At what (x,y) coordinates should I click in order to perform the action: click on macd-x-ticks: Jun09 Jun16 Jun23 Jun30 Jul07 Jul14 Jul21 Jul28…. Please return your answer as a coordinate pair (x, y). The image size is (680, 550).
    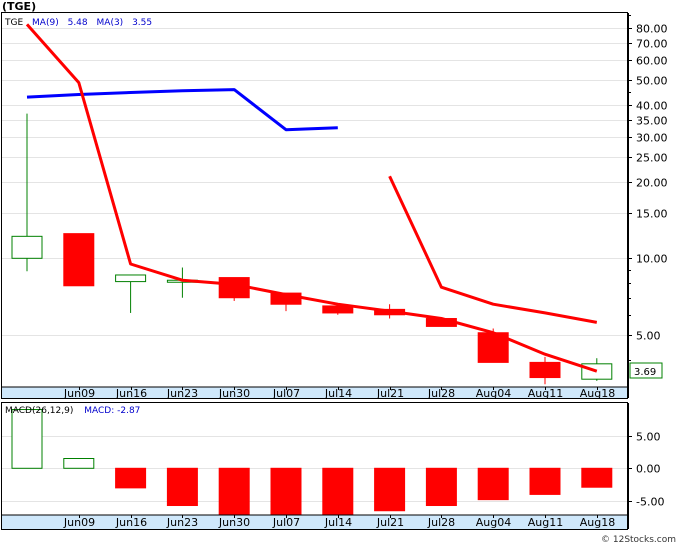
    Looking at the image, I should click on (339, 522).